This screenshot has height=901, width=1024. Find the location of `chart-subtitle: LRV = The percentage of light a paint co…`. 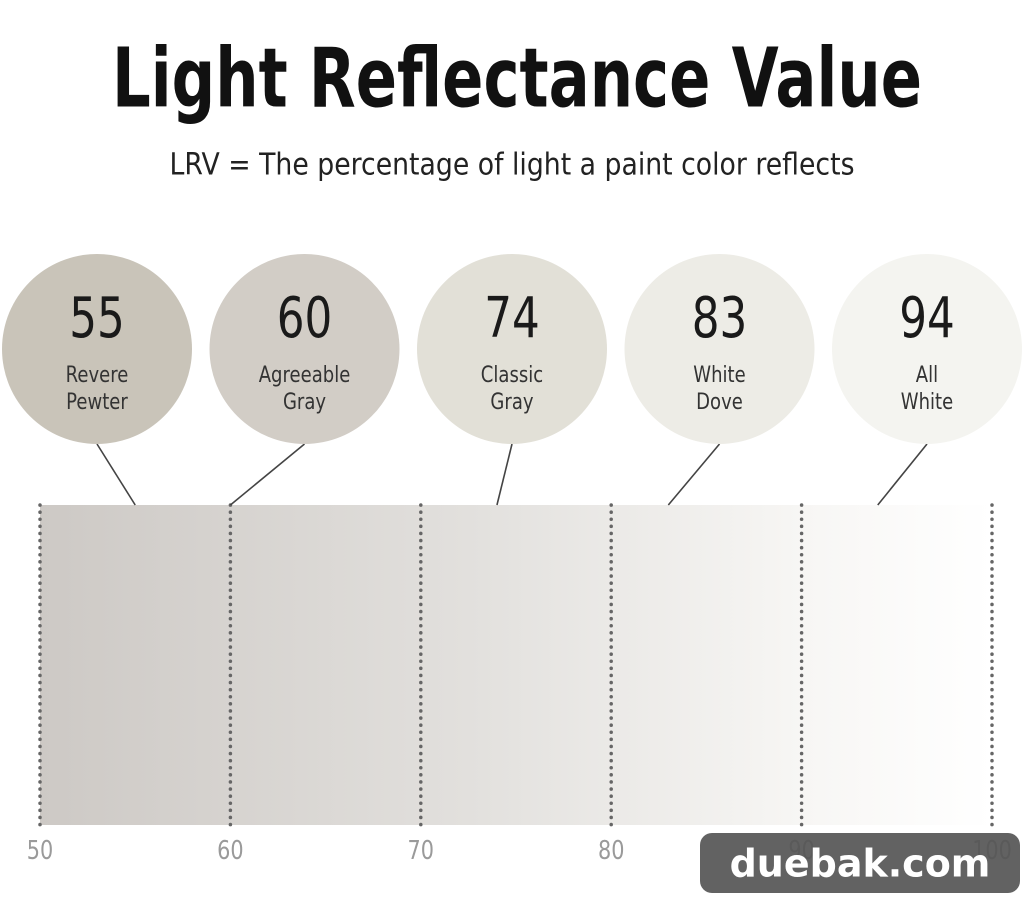

chart-subtitle: LRV = The percentage of light a paint co… is located at coordinates (512, 165).